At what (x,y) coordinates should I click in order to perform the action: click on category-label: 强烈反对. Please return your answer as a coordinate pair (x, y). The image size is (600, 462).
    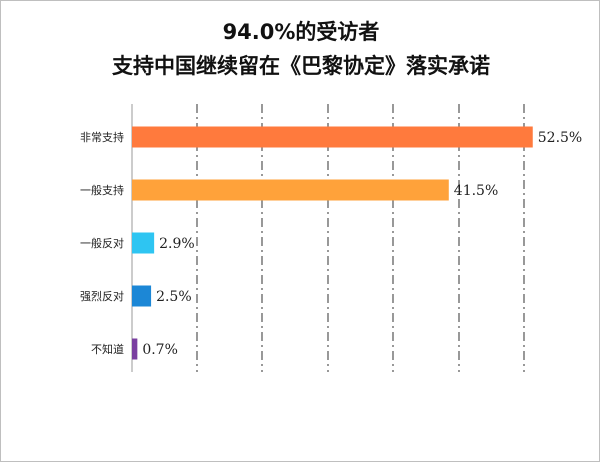
    Looking at the image, I should click on (102, 296).